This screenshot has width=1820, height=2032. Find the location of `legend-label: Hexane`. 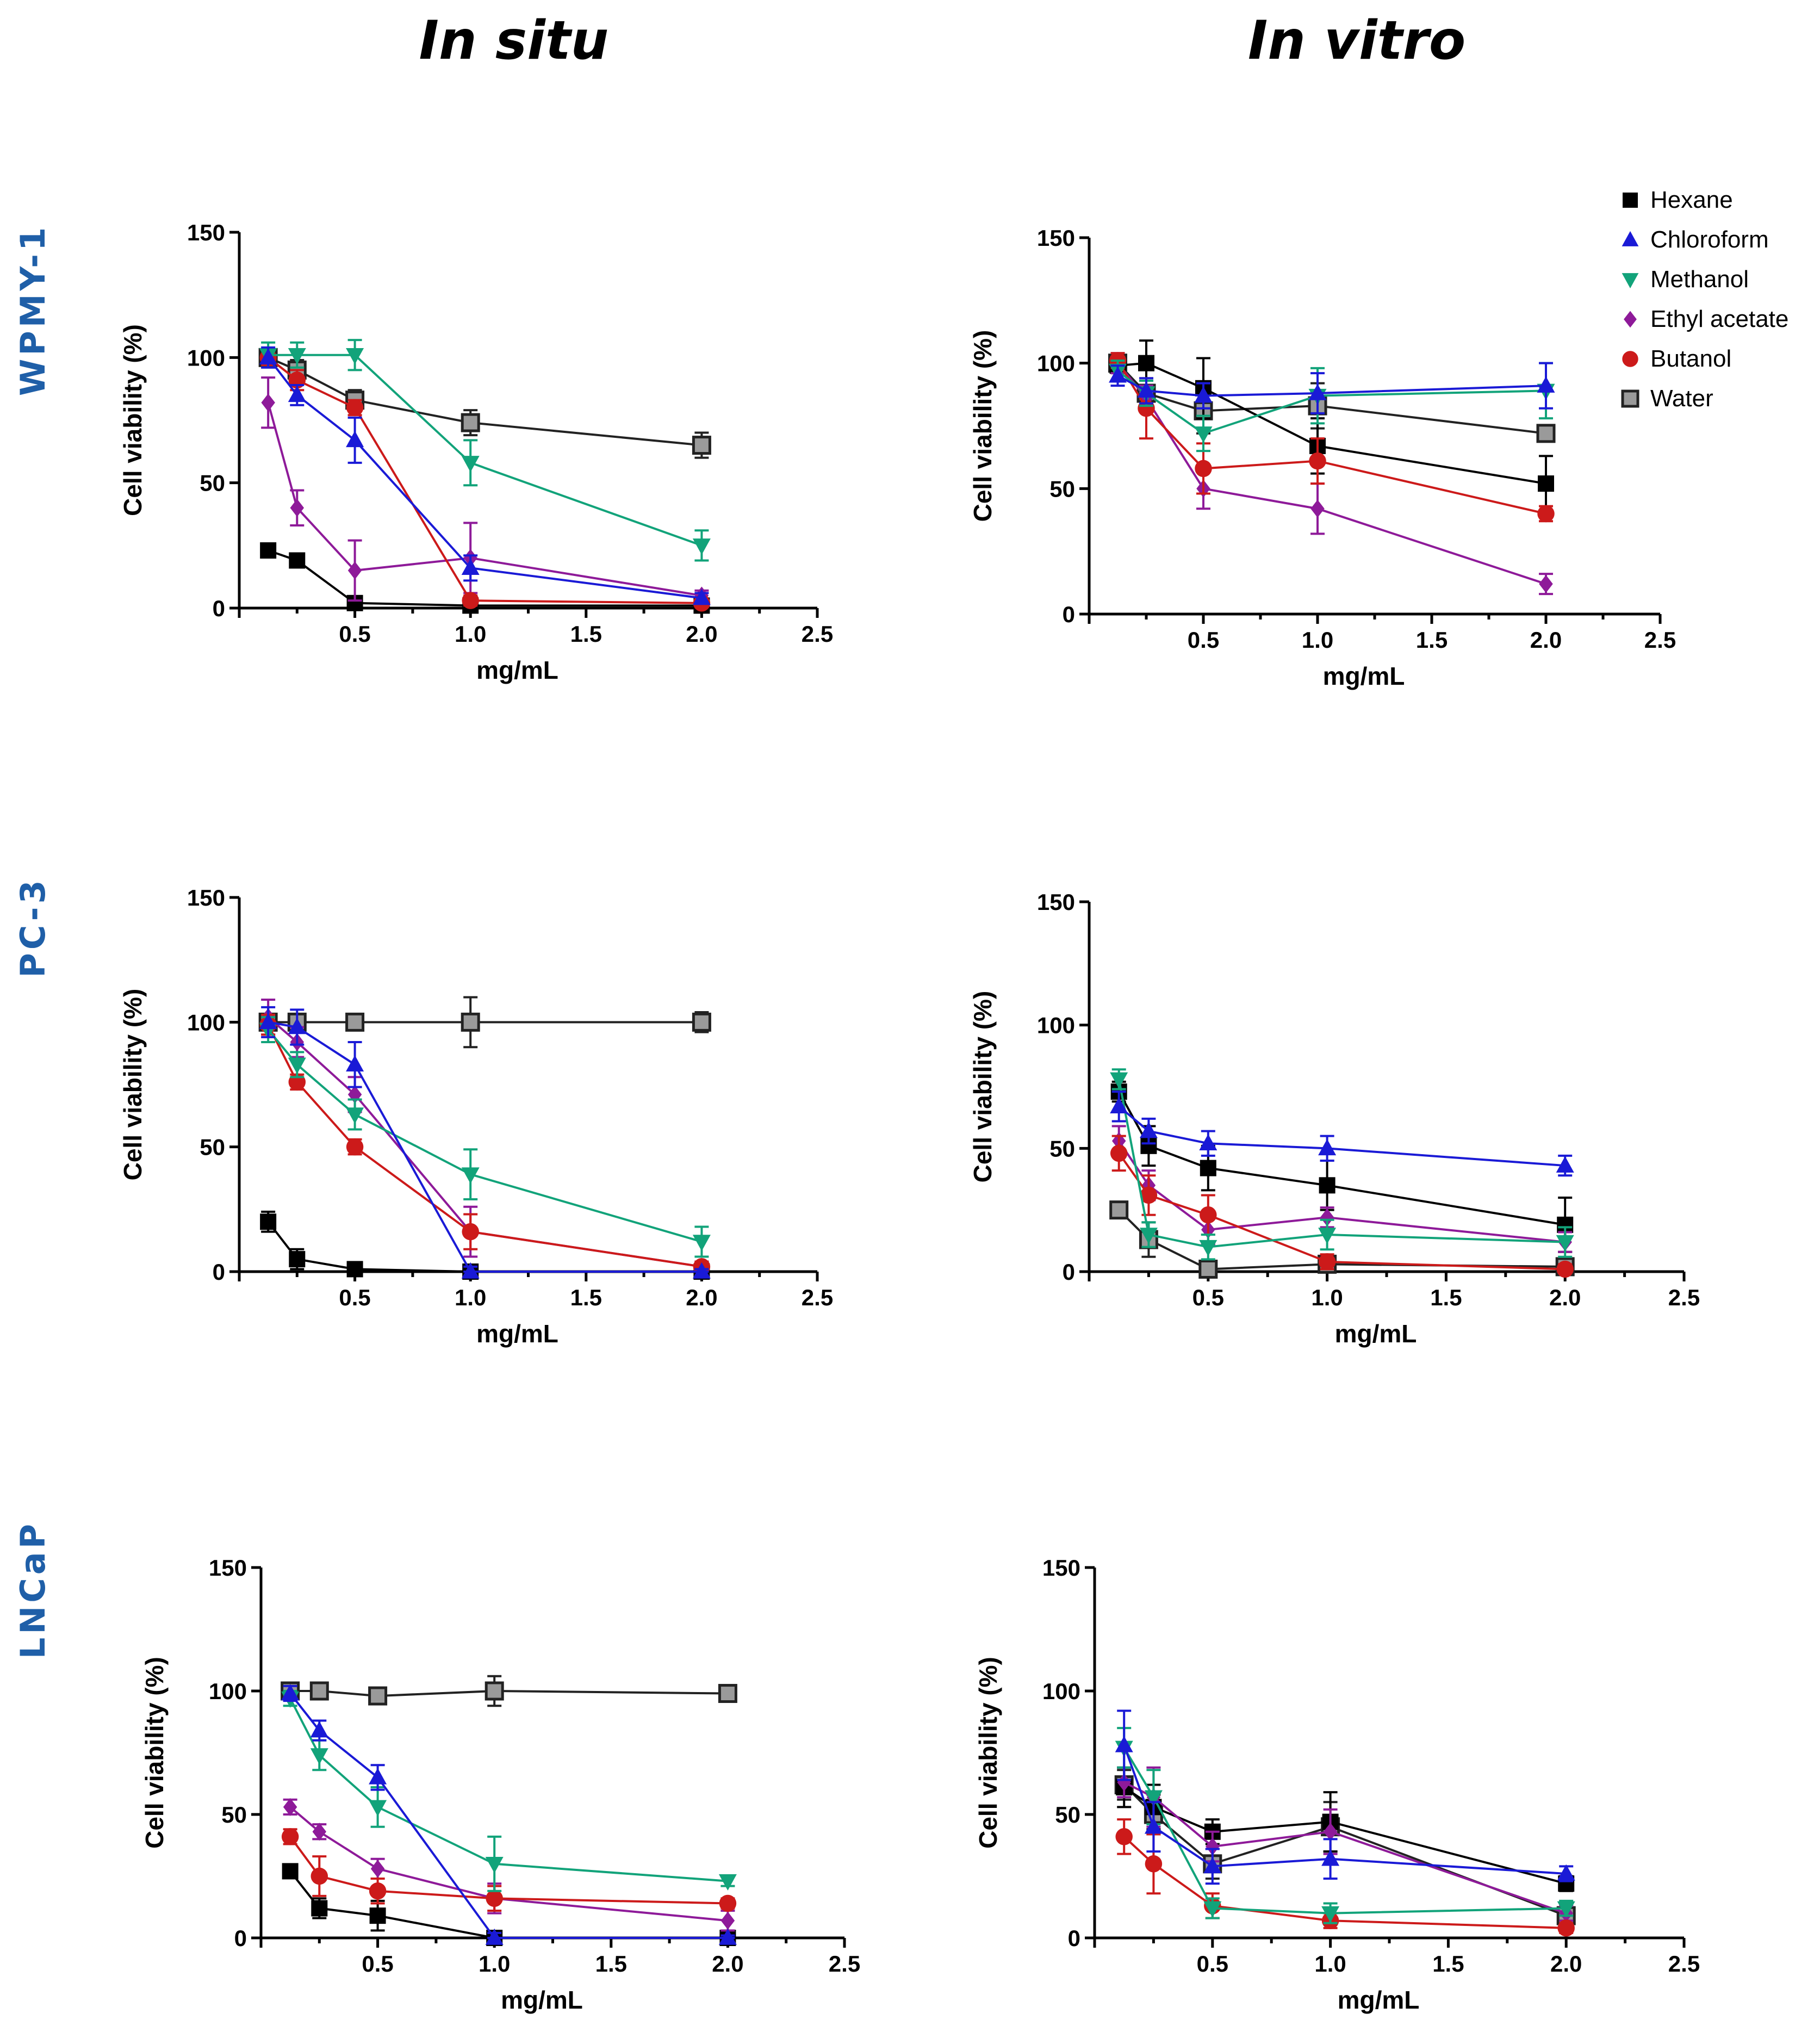

legend-label: Hexane is located at coordinates (1691, 200).